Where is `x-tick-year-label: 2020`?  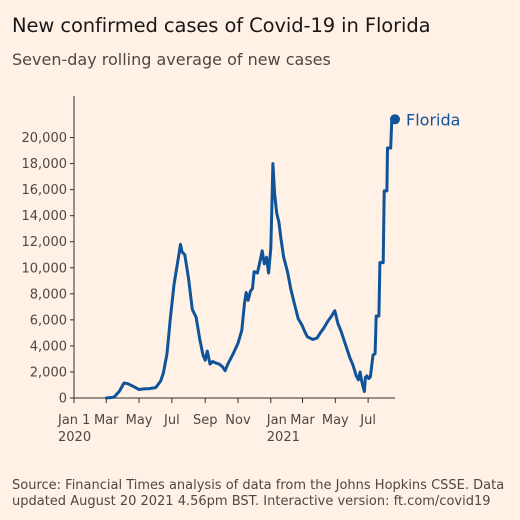
x-tick-year-label: 2020 is located at coordinates (74, 437).